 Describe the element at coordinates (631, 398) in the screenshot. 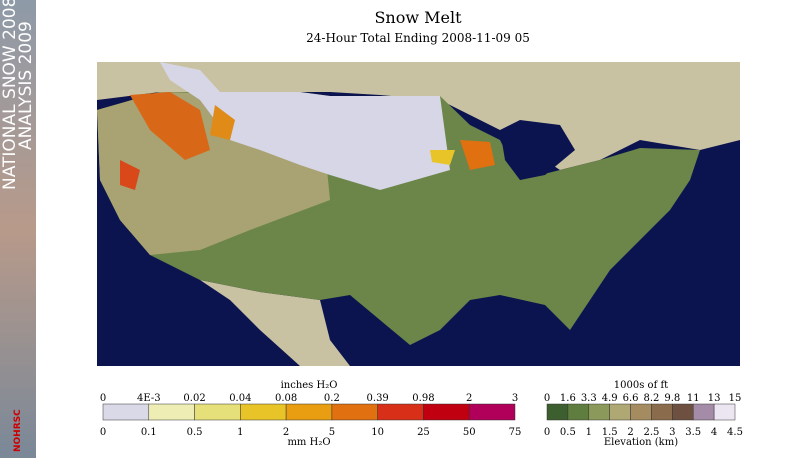

I see `legend-label: 6.6` at that location.